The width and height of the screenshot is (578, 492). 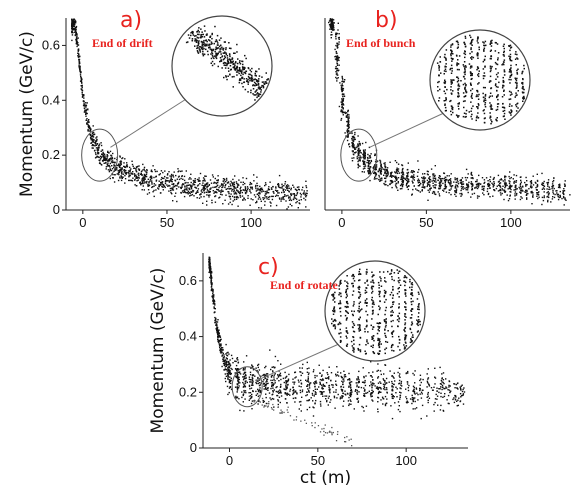 I want to click on x-tick-label: 100, so click(x=251, y=222).